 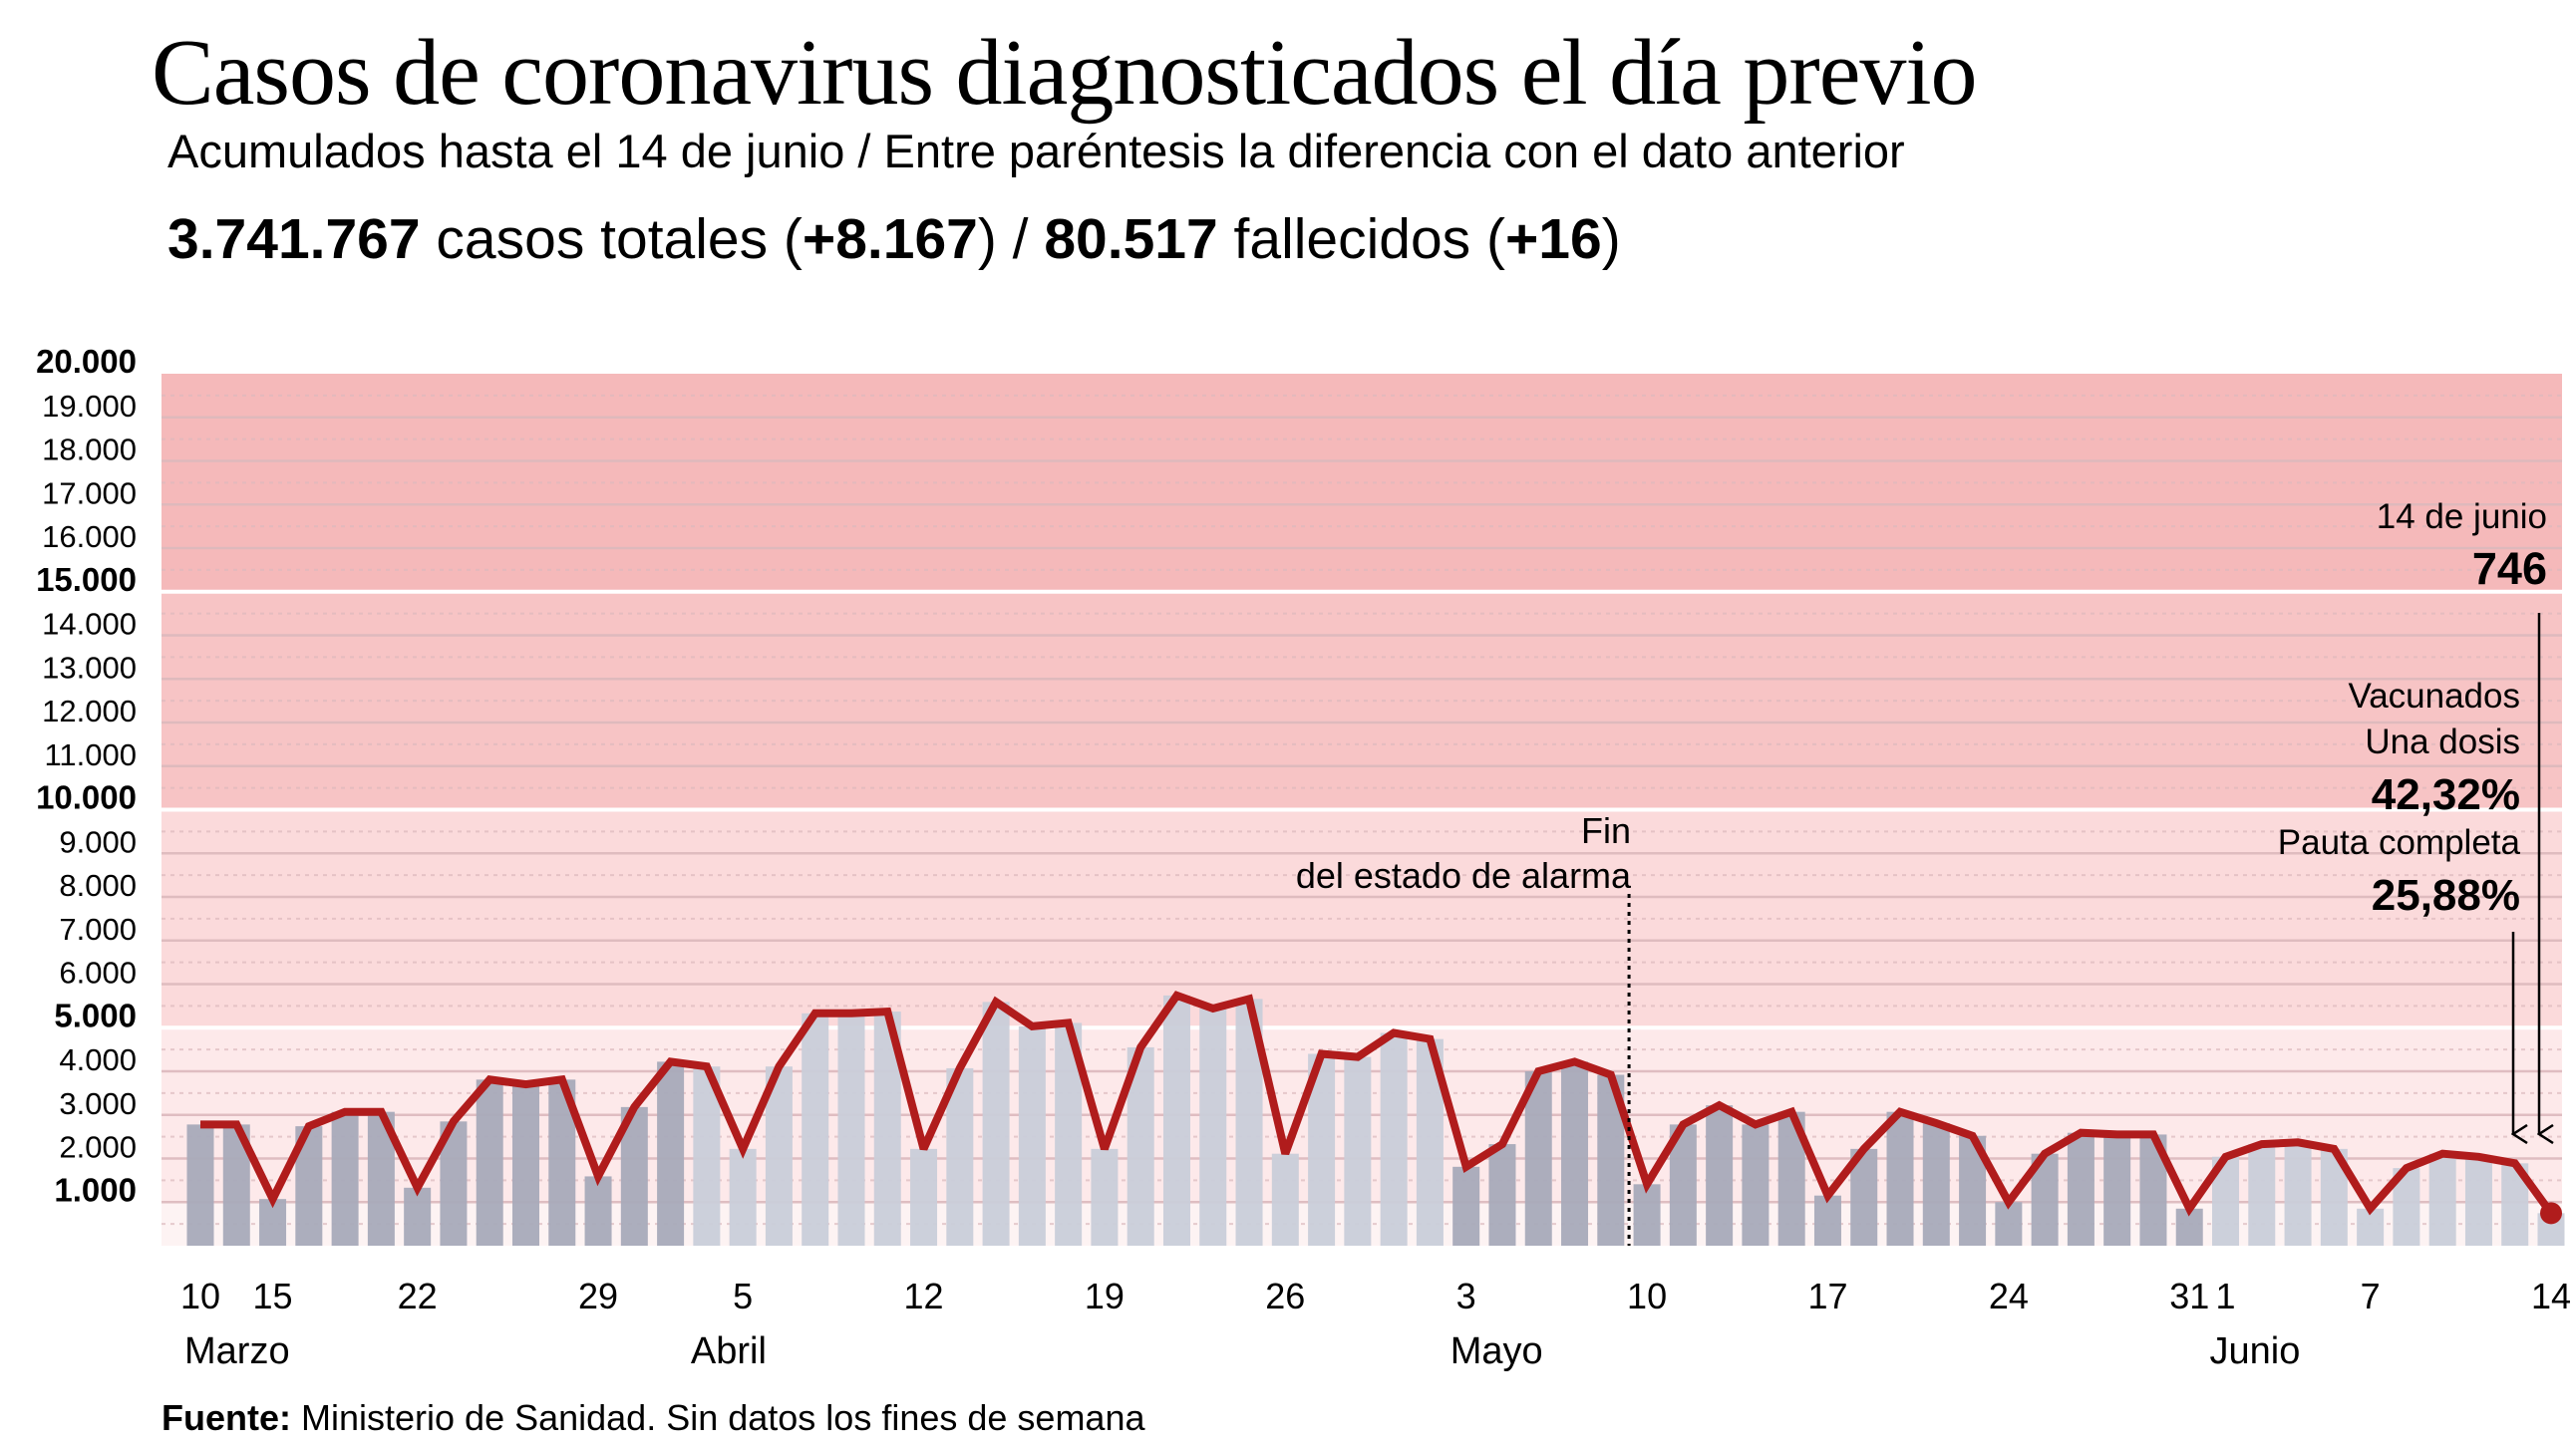 I want to click on x-tick-label: 14, so click(x=2551, y=1296).